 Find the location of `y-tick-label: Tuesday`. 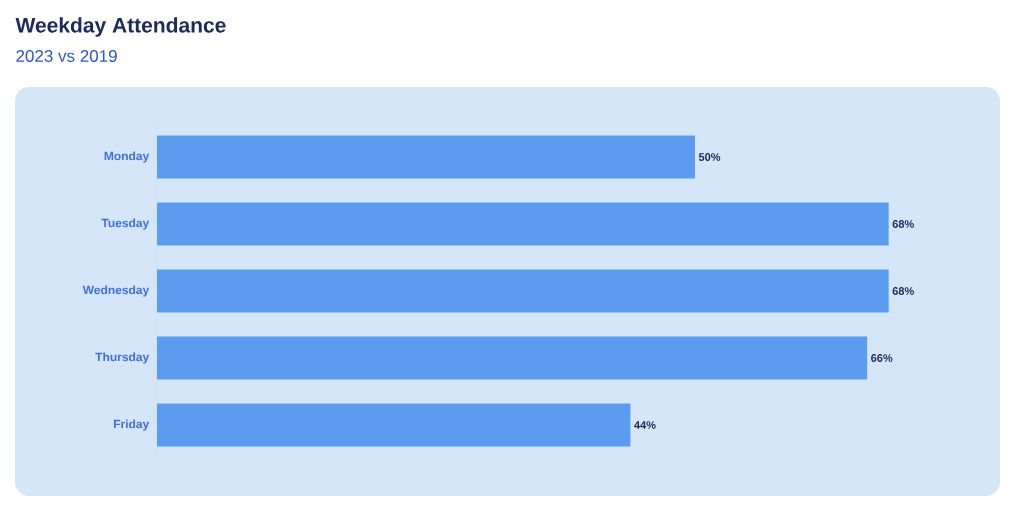

y-tick-label: Tuesday is located at coordinates (125, 224).